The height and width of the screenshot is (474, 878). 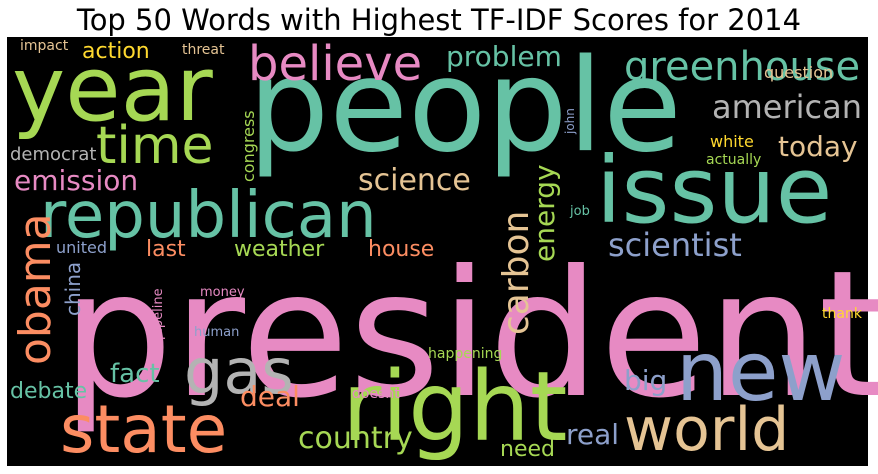 I want to click on word-need: need, so click(x=527, y=449).